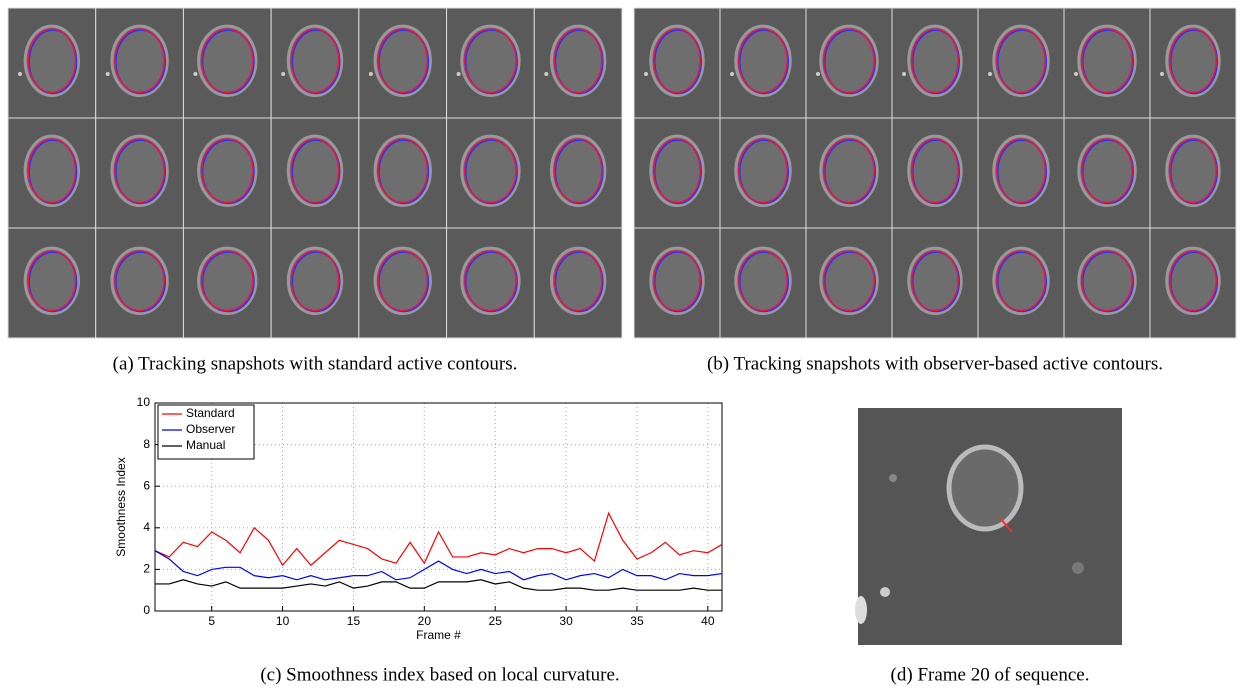 This screenshot has width=1243, height=695. What do you see at coordinates (566, 621) in the screenshot?
I see `x-tick-label: 30` at bounding box center [566, 621].